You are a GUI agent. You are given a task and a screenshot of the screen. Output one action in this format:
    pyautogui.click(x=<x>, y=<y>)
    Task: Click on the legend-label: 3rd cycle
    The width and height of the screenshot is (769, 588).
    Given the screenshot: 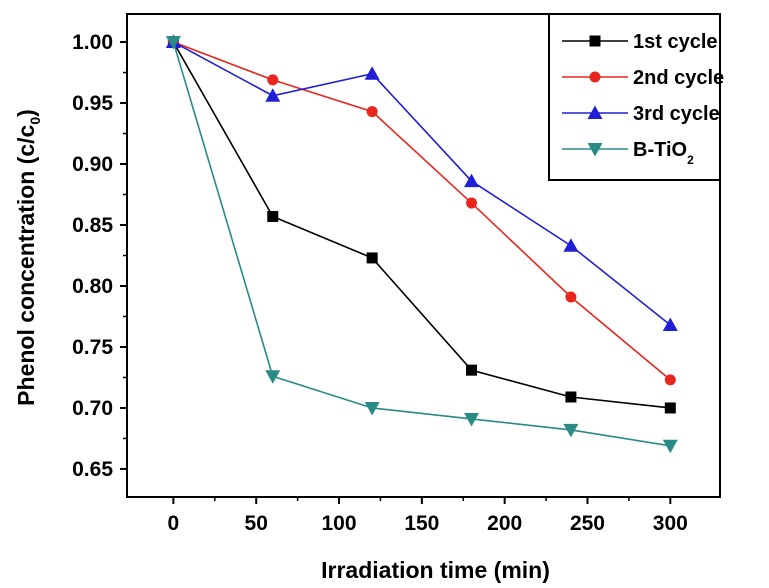 What is the action you would take?
    pyautogui.click(x=676, y=114)
    